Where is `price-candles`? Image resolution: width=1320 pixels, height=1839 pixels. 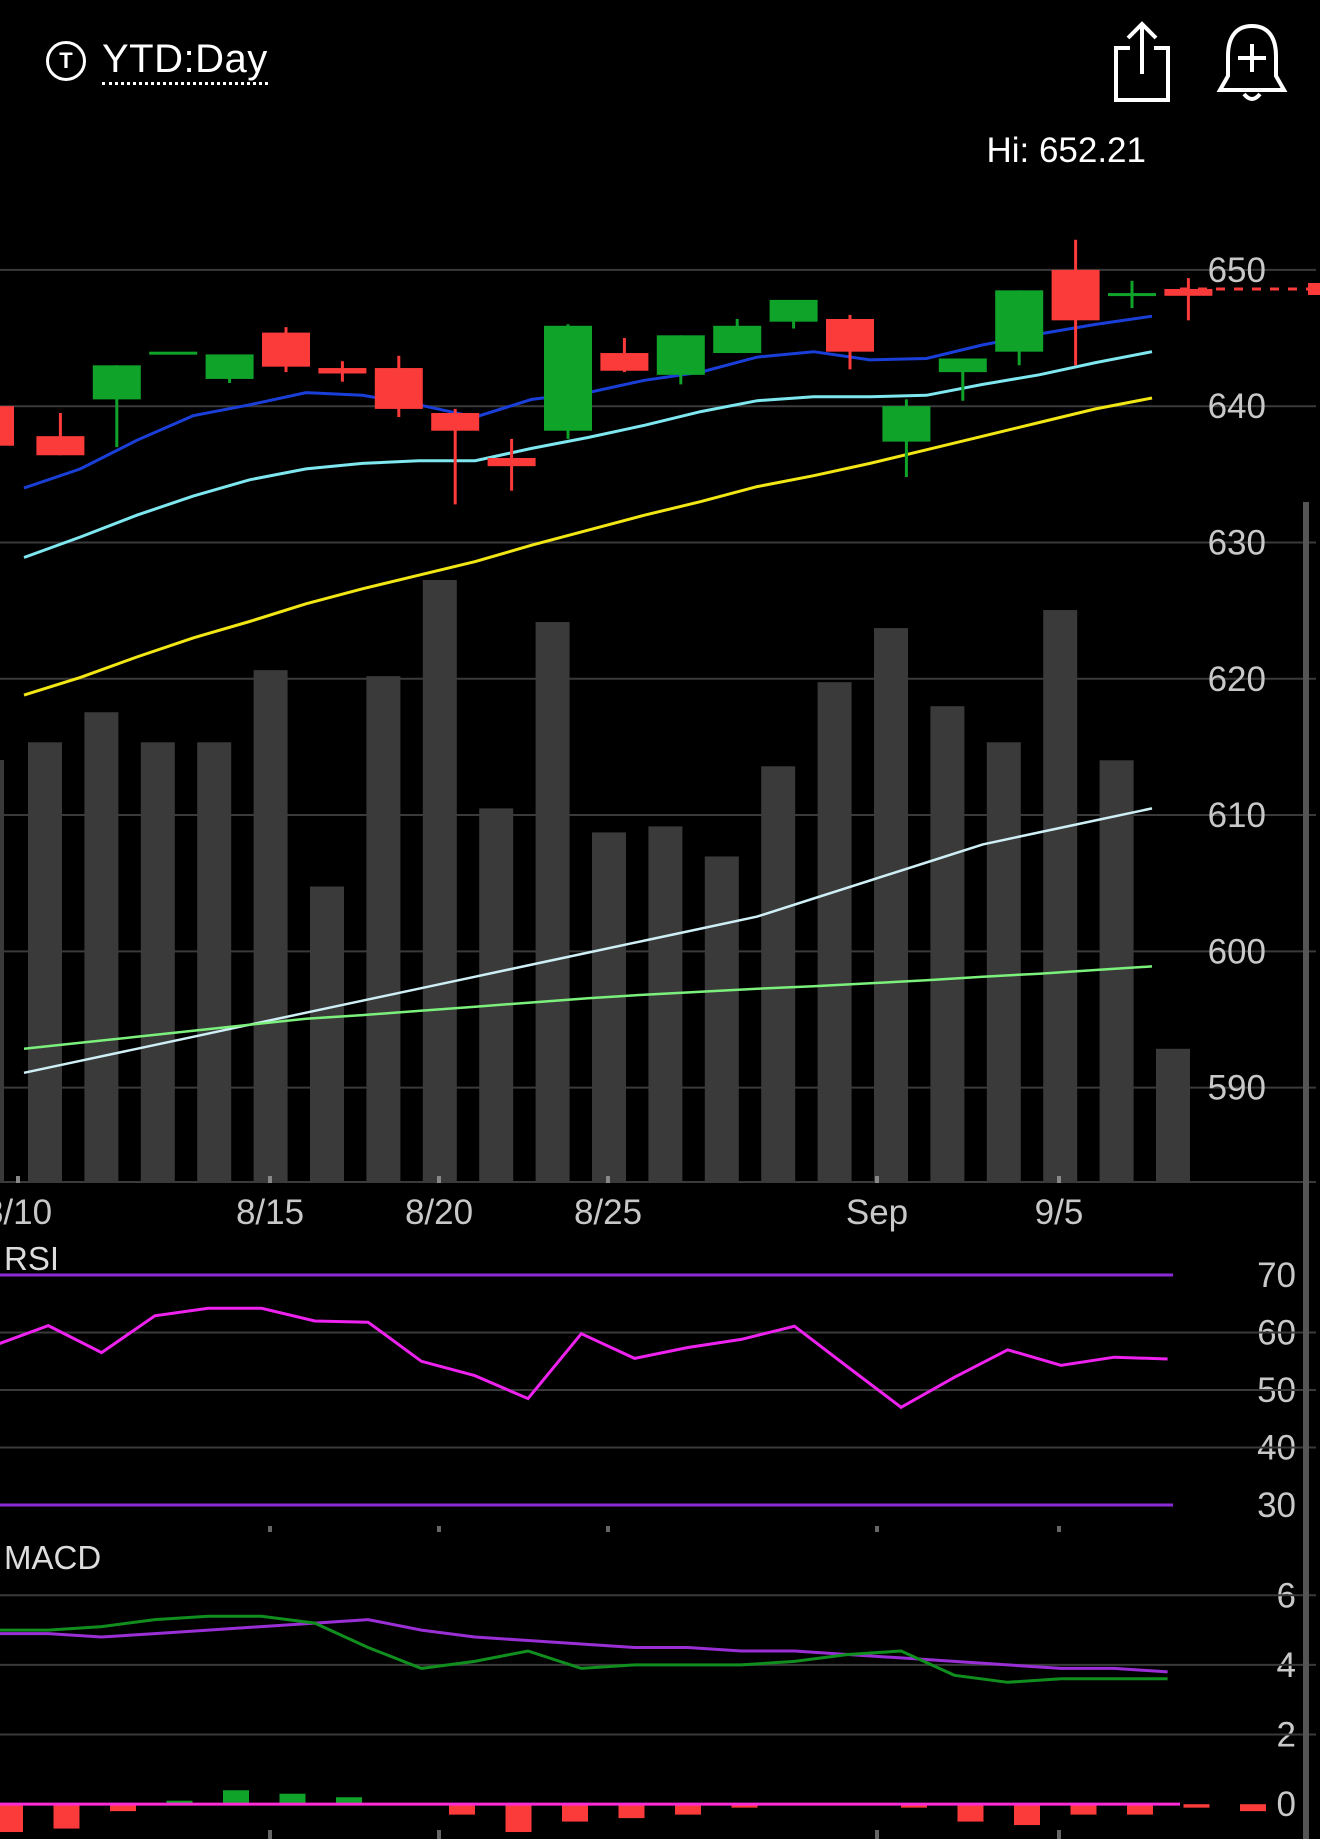 price-candles is located at coordinates (660, 372).